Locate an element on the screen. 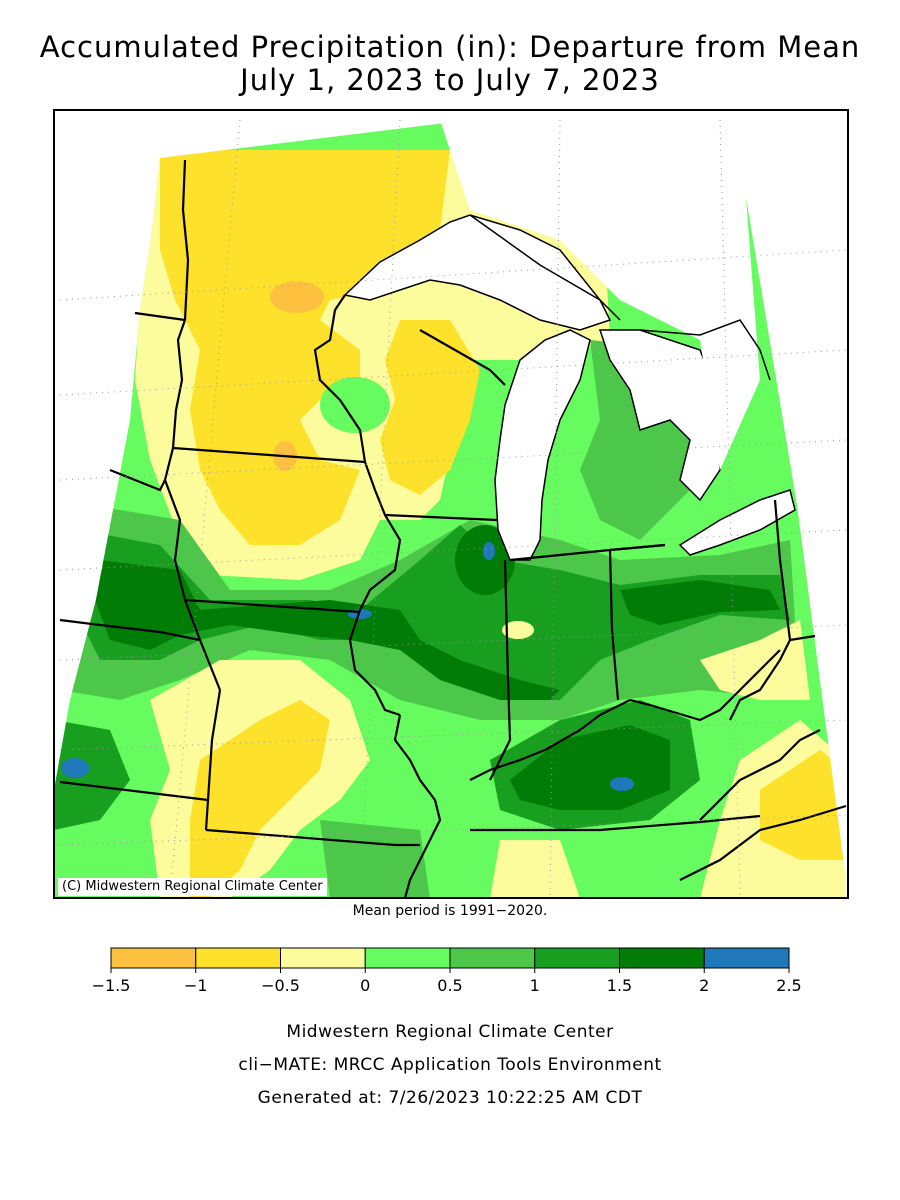 The image size is (900, 1200). border-mn-ia is located at coordinates (269, 455).